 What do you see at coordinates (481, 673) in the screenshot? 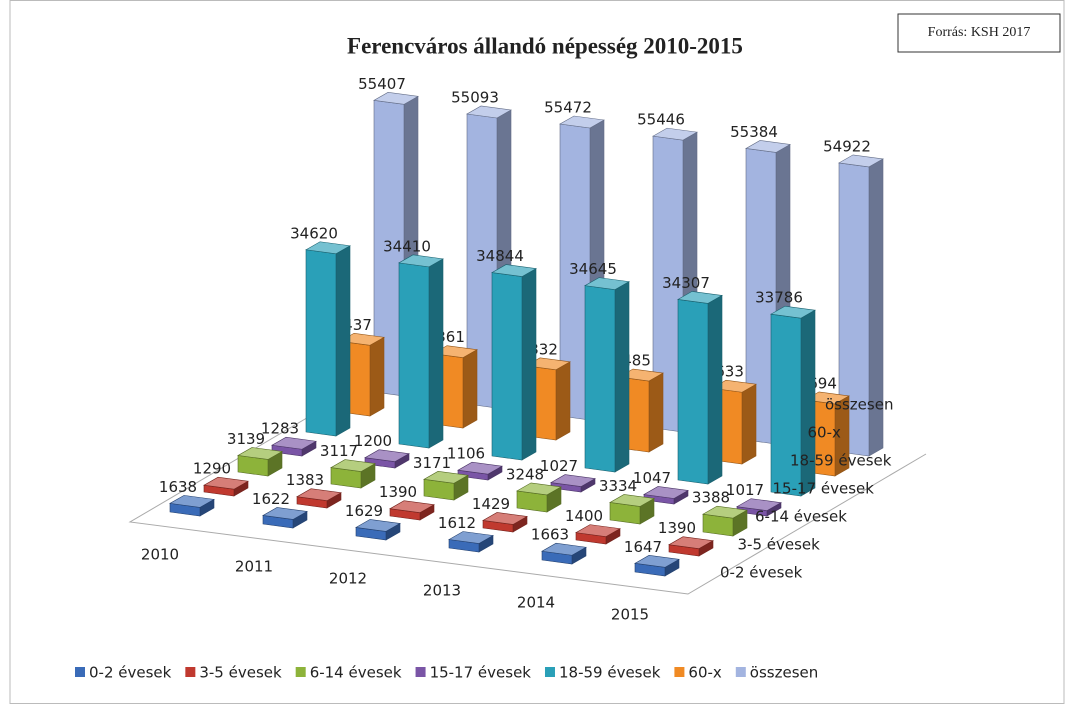
I see `legend-label: 15-17 évesek` at bounding box center [481, 673].